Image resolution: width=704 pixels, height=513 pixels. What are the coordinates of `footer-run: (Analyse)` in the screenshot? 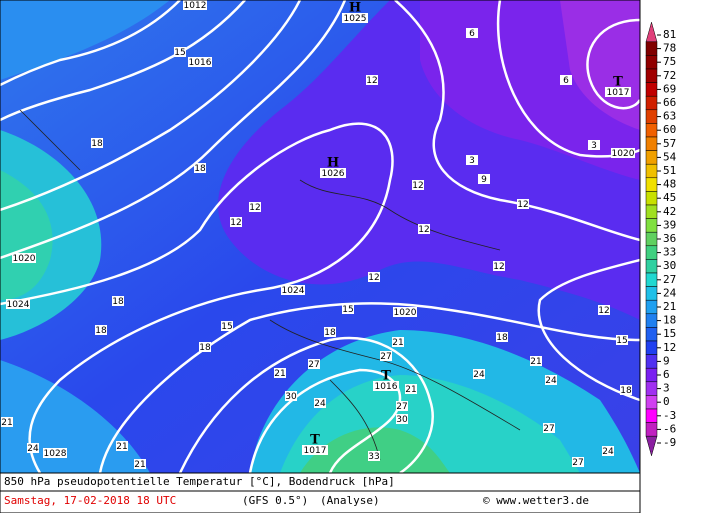 It's located at (350, 500).